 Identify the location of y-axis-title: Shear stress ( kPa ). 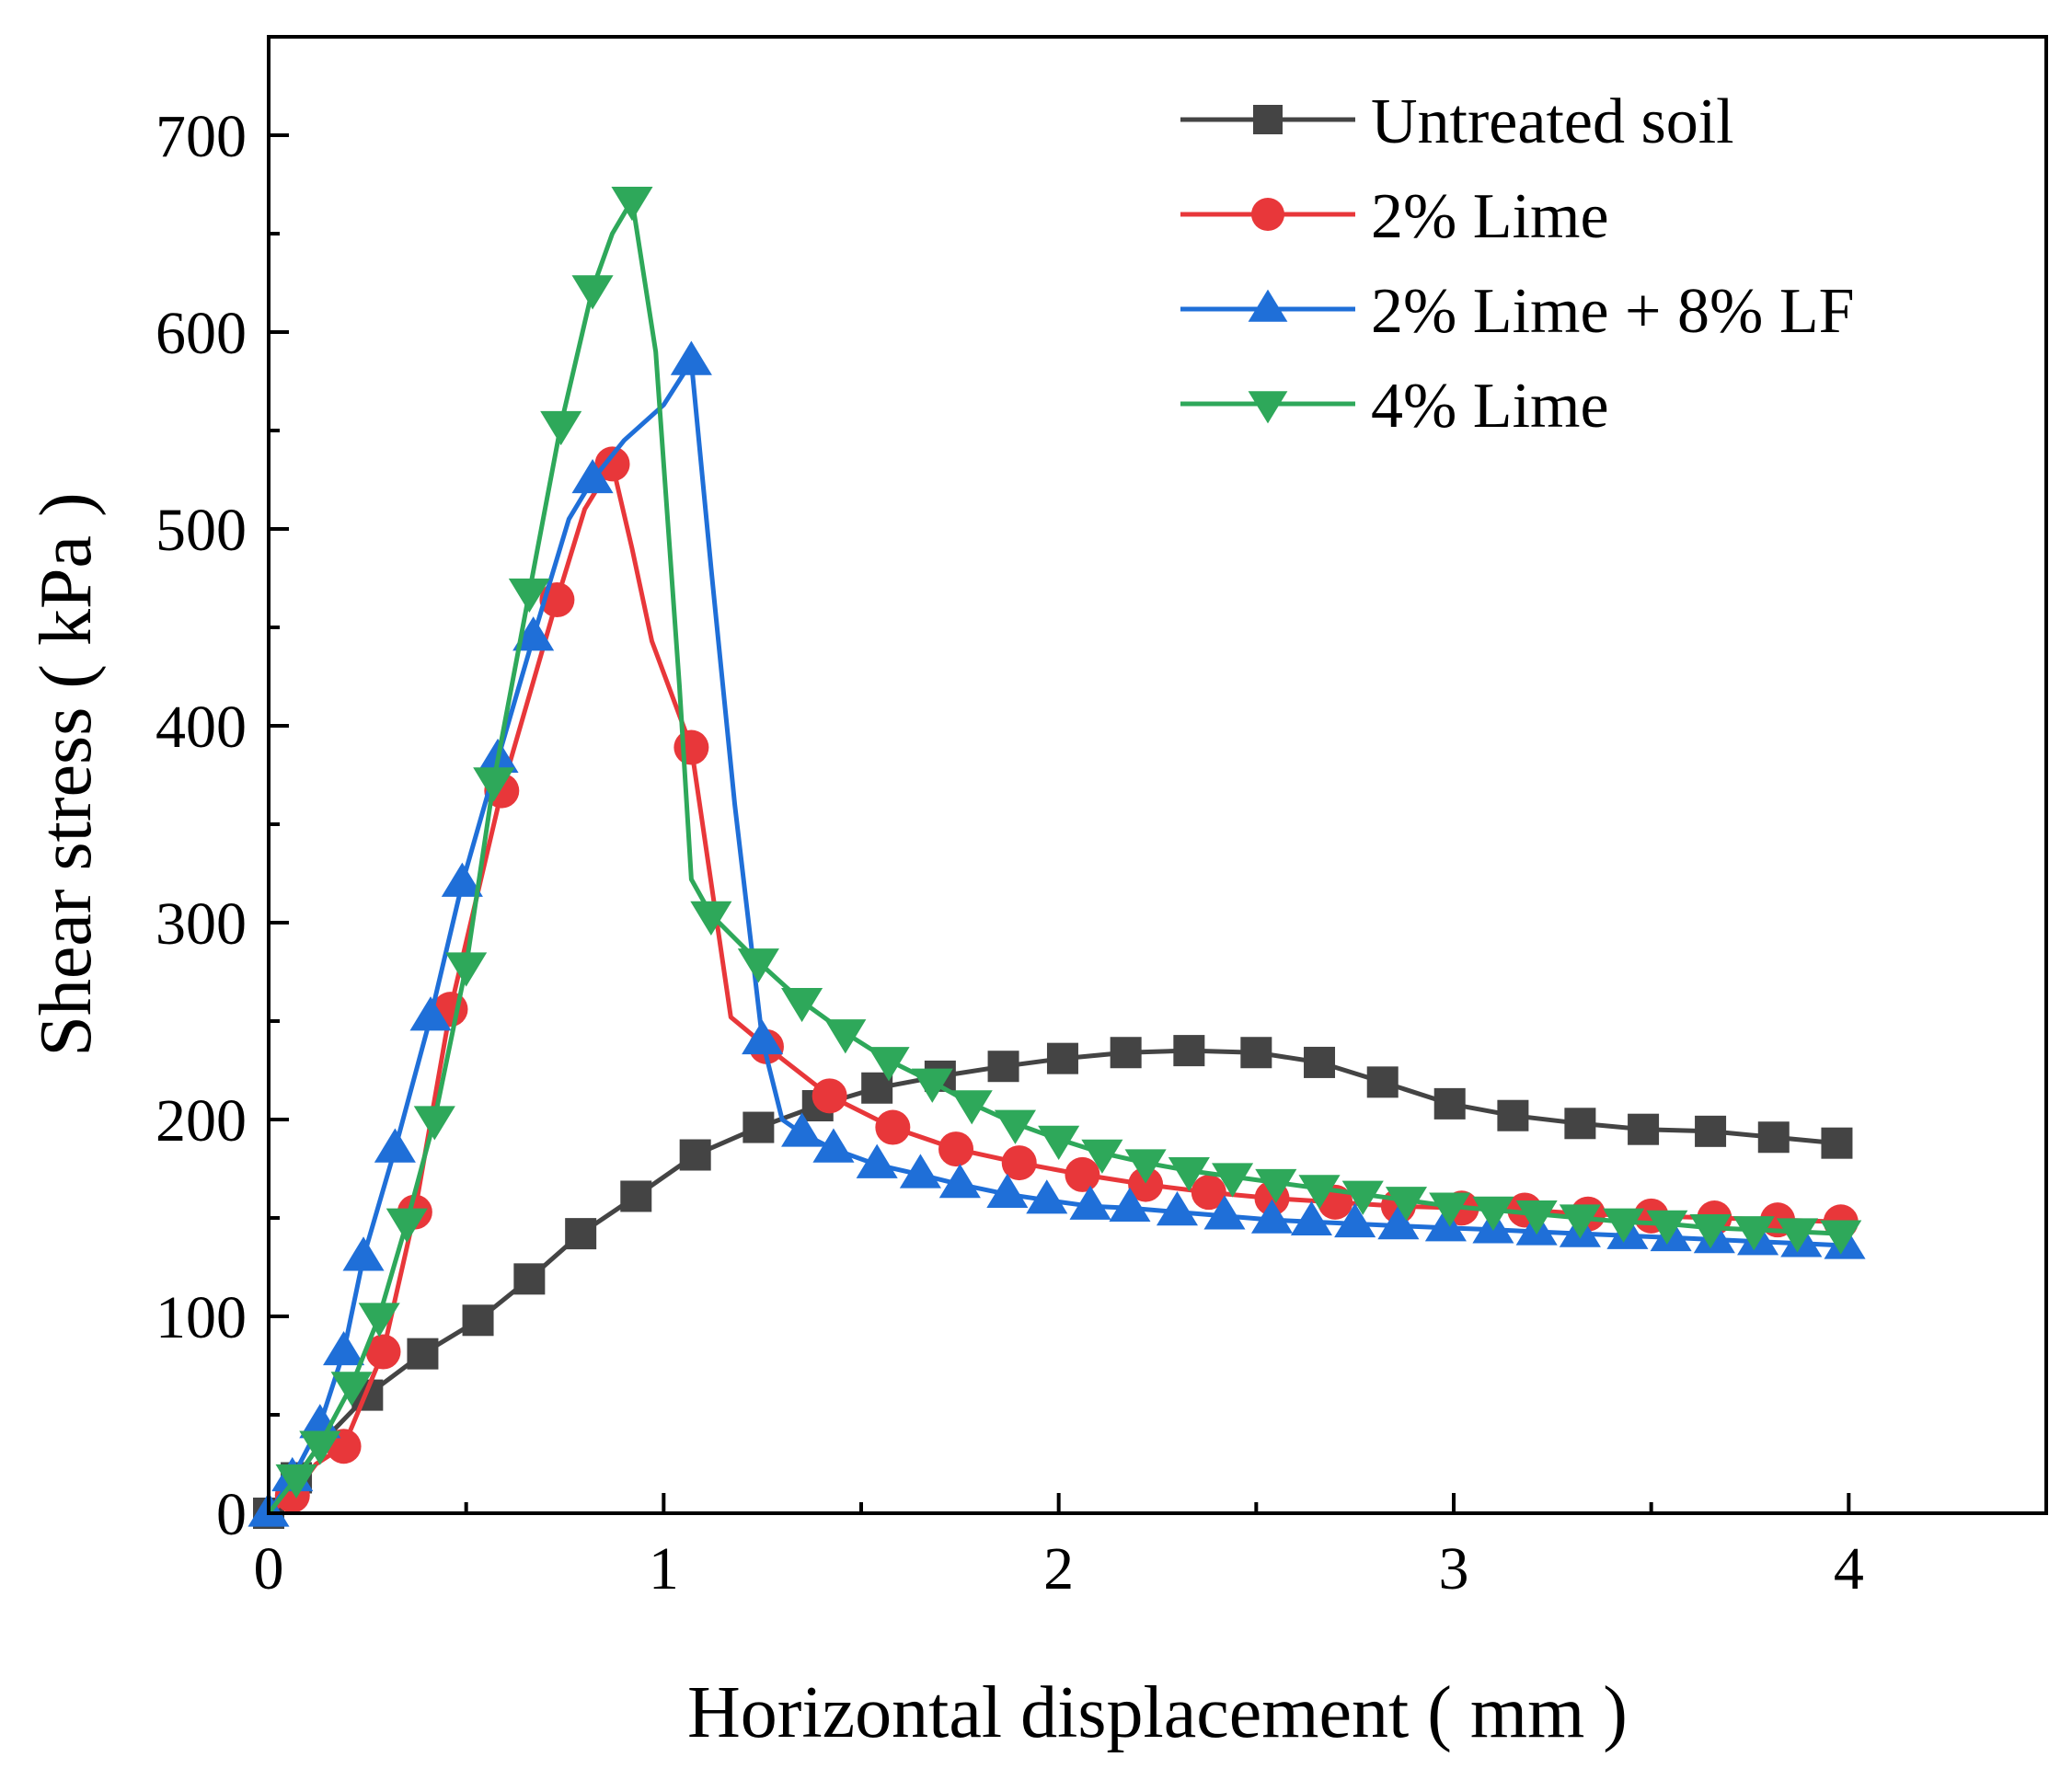
(66, 774).